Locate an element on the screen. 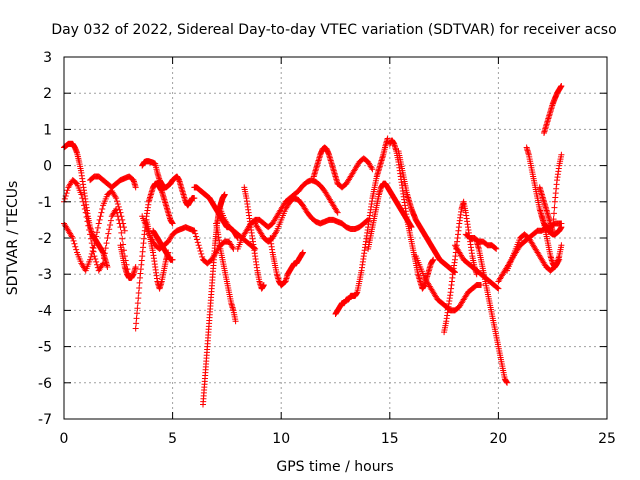  y-tick-label: -7 is located at coordinates (45, 420).